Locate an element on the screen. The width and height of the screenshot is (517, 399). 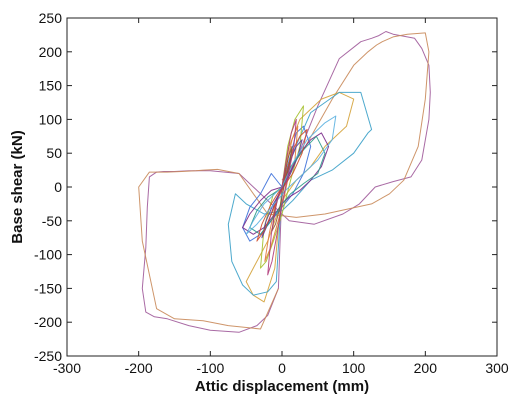
x-axis-label: Attic displacement (mm) is located at coordinates (282, 386).